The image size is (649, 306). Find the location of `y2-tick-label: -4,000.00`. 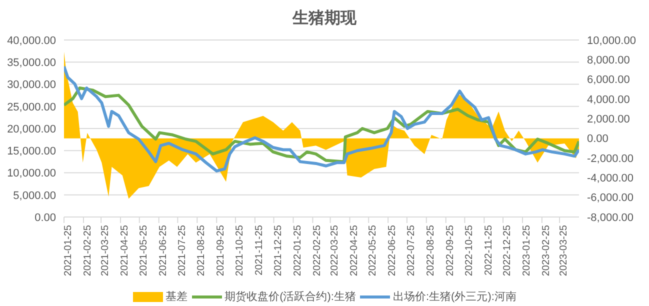

y2-tick-label: -4,000.00 is located at coordinates (610, 178).